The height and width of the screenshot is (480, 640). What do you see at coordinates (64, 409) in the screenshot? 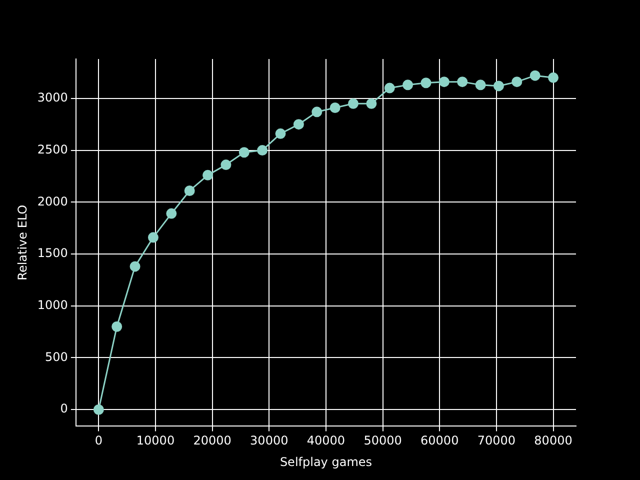
I see `y-tick-label: 0` at bounding box center [64, 409].